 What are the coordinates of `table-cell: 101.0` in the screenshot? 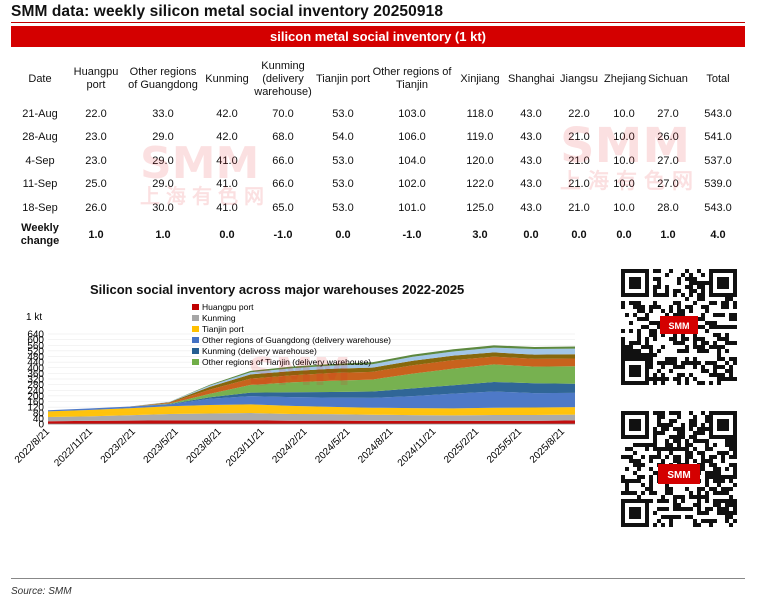 It's located at (412, 207).